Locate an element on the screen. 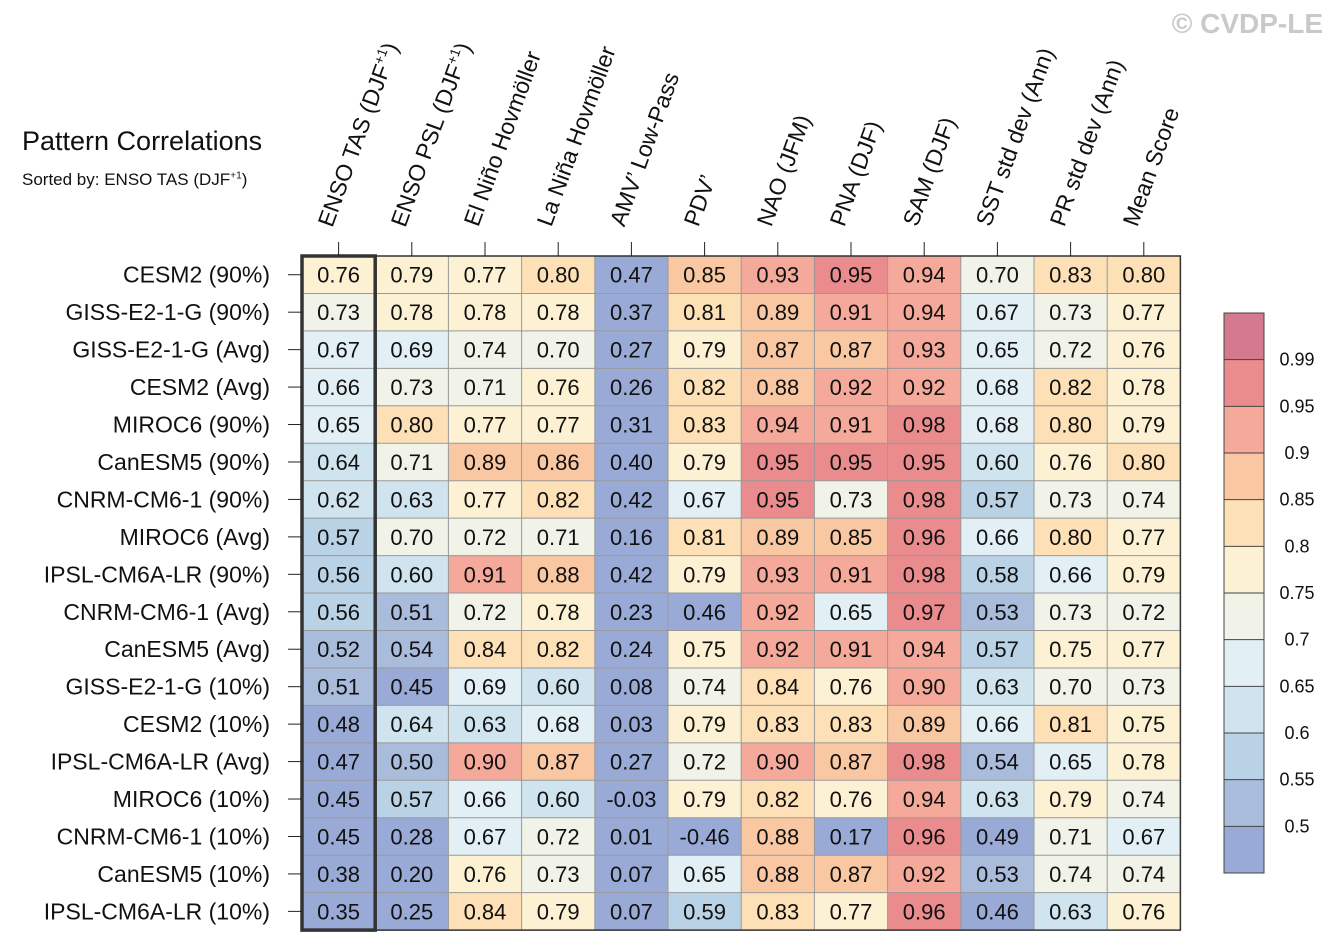 The width and height of the screenshot is (1337, 951). cell-value-label: 0.91 is located at coordinates (851, 425).